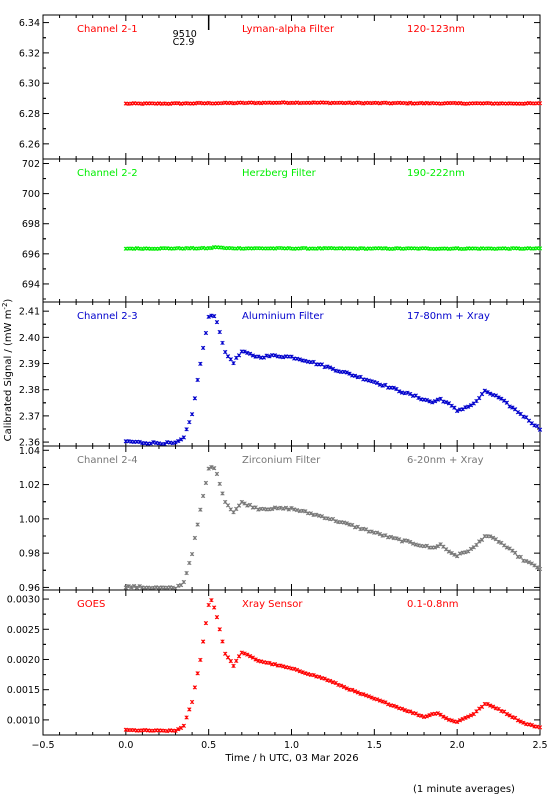 This screenshot has height=800, width=550. What do you see at coordinates (107, 316) in the screenshot?
I see `channel-label: Channel 2-3` at bounding box center [107, 316].